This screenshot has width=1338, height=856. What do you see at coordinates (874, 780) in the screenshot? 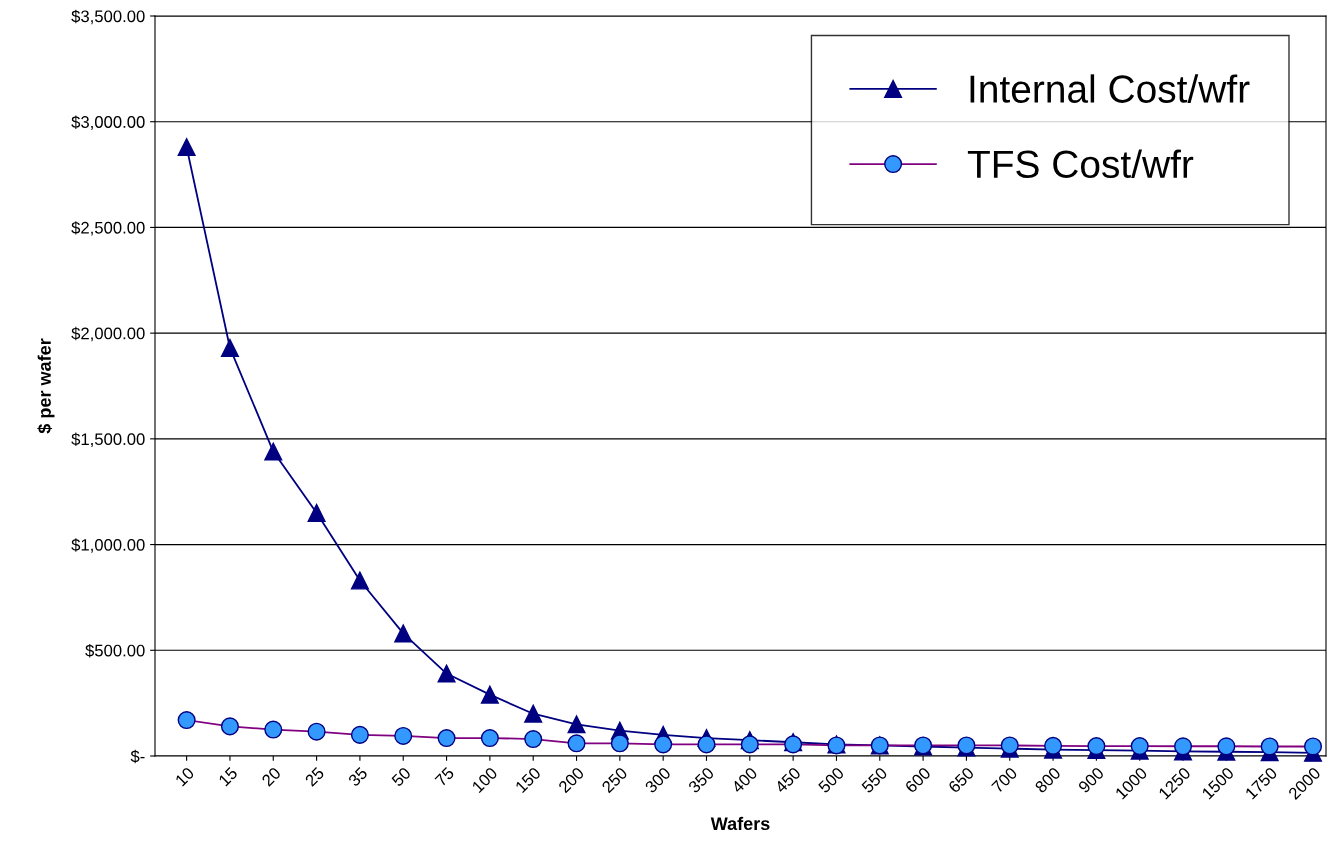
I see `x-tick-label: 550` at bounding box center [874, 780].